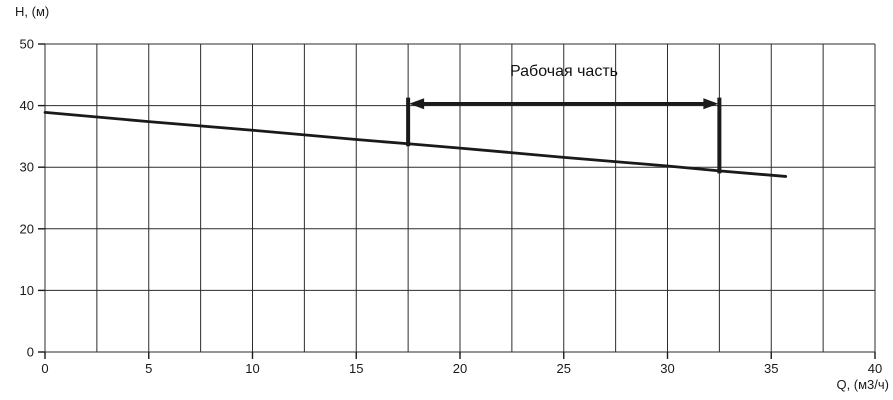 This screenshot has width=893, height=400. I want to click on y-tick-label: 10, so click(27, 290).